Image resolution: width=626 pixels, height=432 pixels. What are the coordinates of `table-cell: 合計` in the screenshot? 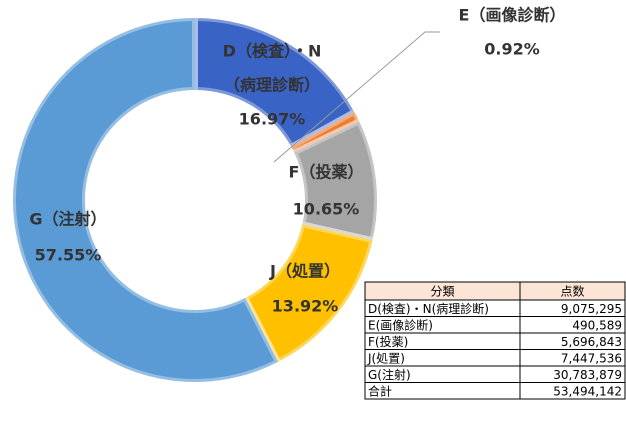 It's located at (380, 390).